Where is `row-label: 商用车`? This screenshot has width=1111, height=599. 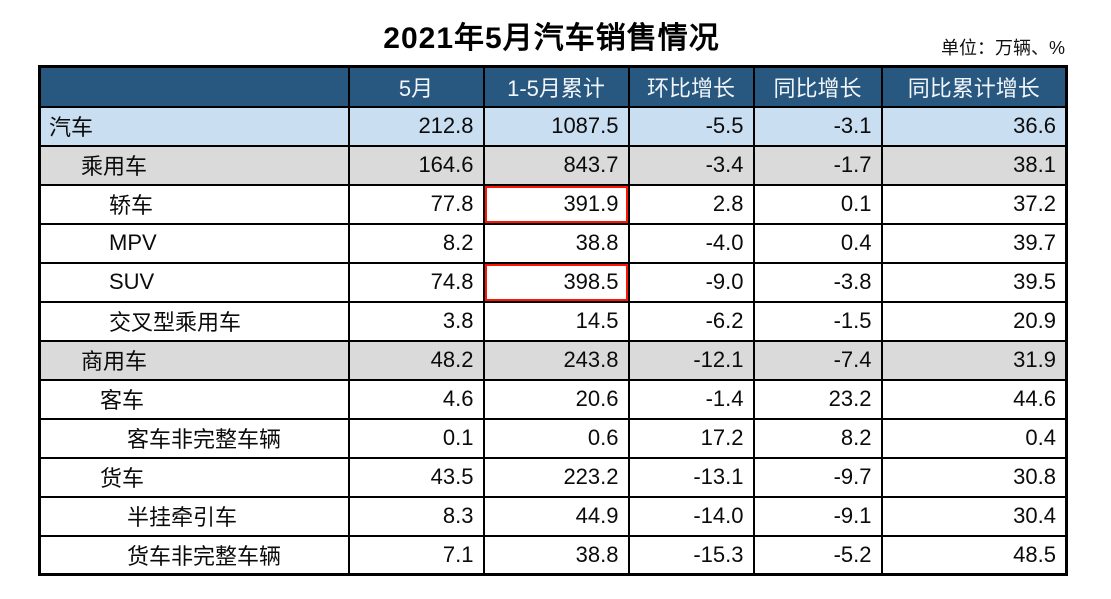
row-label: 商用车 is located at coordinates (194, 360).